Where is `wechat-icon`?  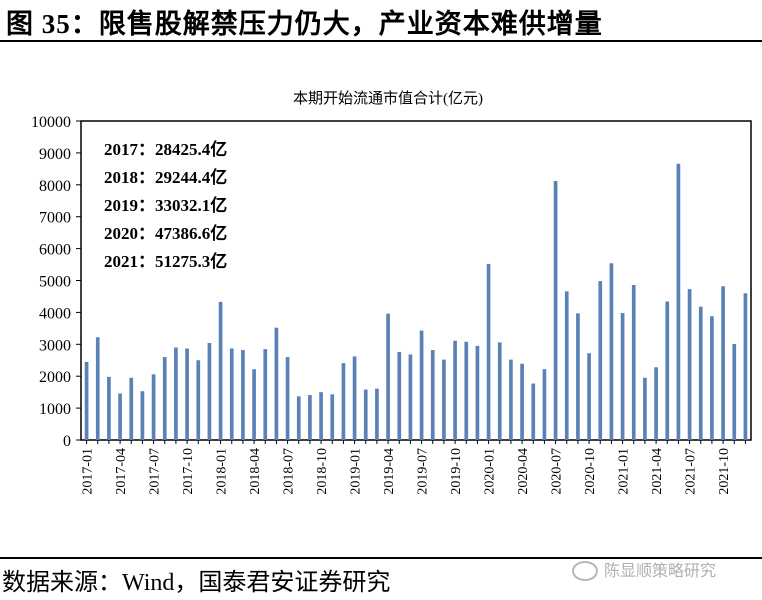 wechat-icon is located at coordinates (585, 570).